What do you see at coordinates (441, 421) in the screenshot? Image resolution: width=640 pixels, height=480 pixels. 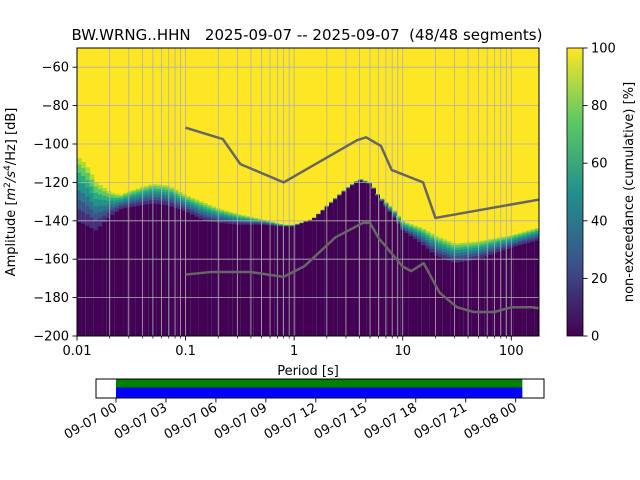 I see `time-tick-label: 09-07 21` at bounding box center [441, 421].